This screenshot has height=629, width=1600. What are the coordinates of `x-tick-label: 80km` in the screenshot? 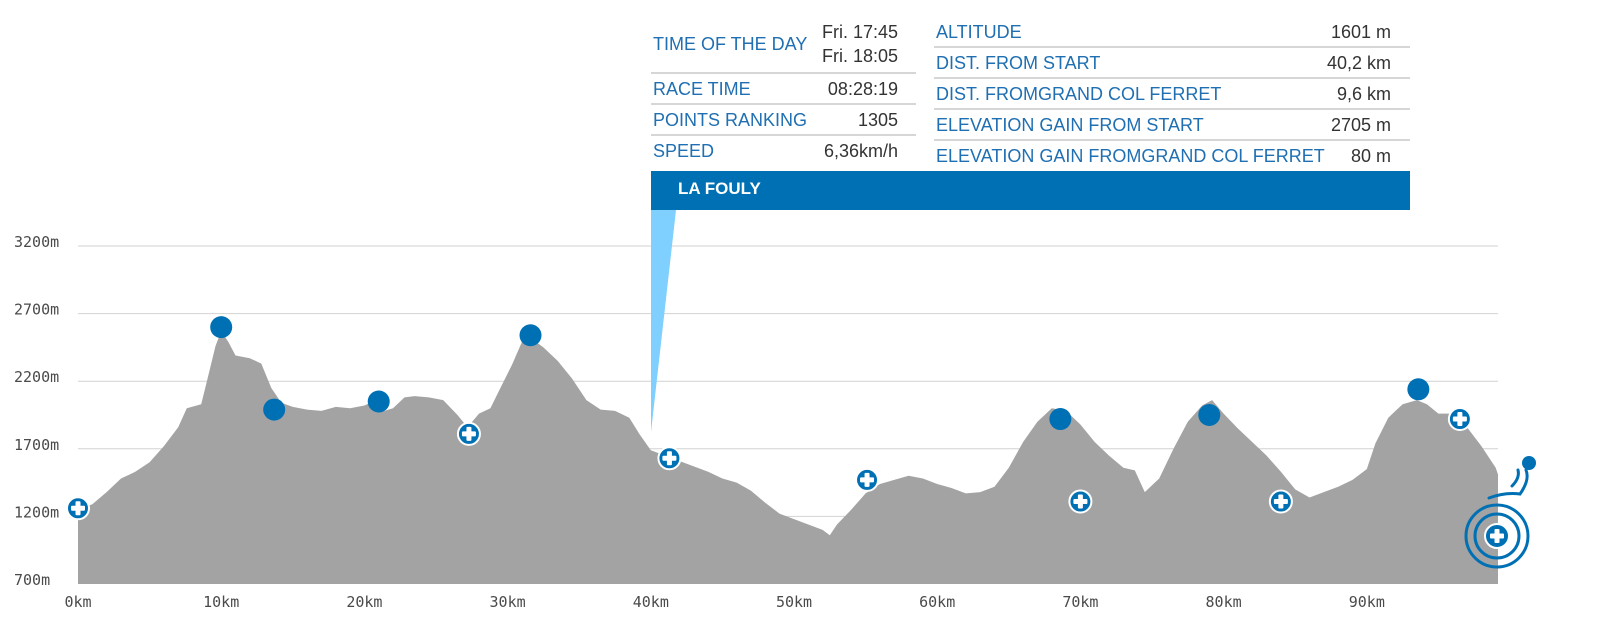 It's located at (1224, 602).